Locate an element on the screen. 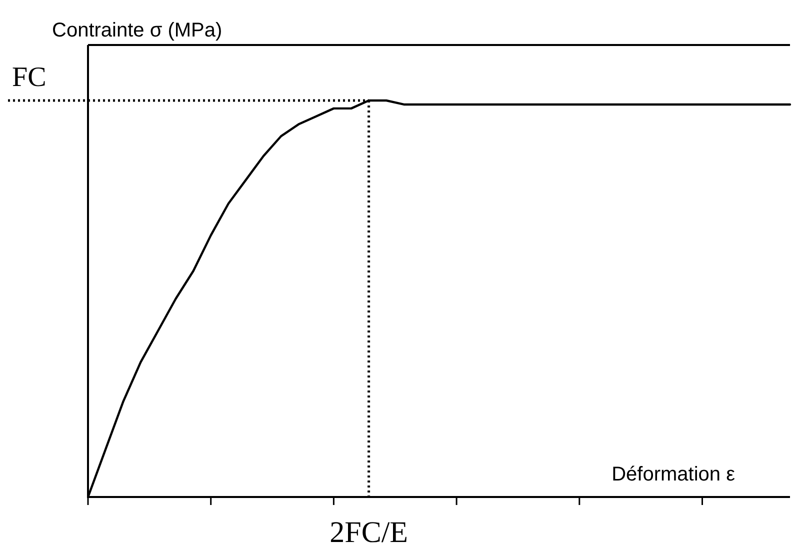  y-axis-title: Contrainte σ (MPa) is located at coordinates (137, 31).